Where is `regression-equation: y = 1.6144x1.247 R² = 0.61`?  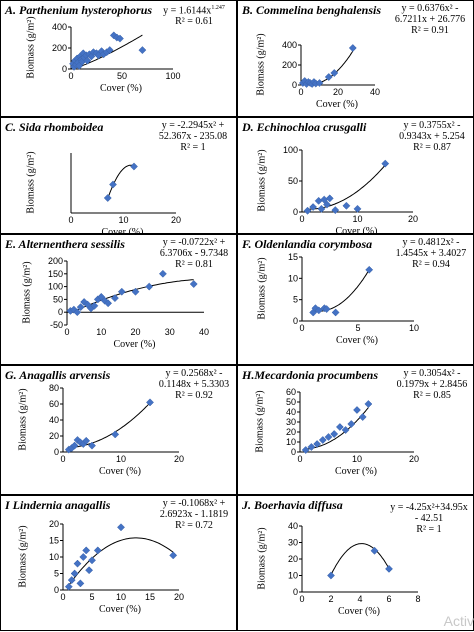
regression-equation: y = 1.6144x1.247 R² = 0.61 is located at coordinates (194, 15).